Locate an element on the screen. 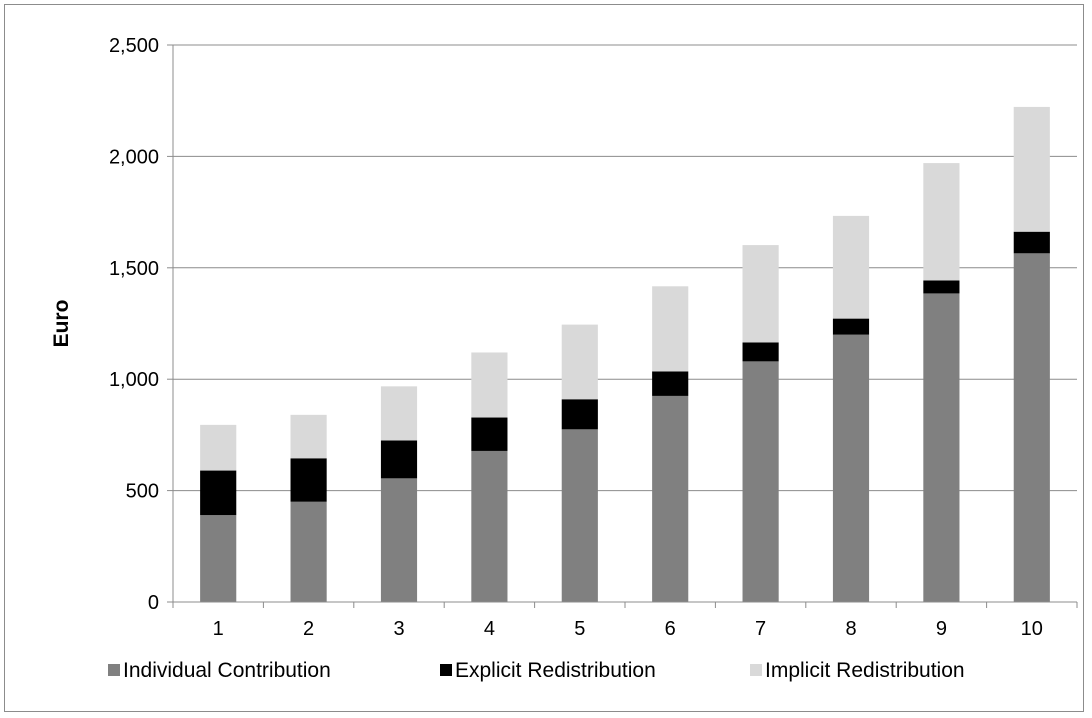 This screenshot has width=1092, height=718. x-tick-label: 10 is located at coordinates (1032, 629).